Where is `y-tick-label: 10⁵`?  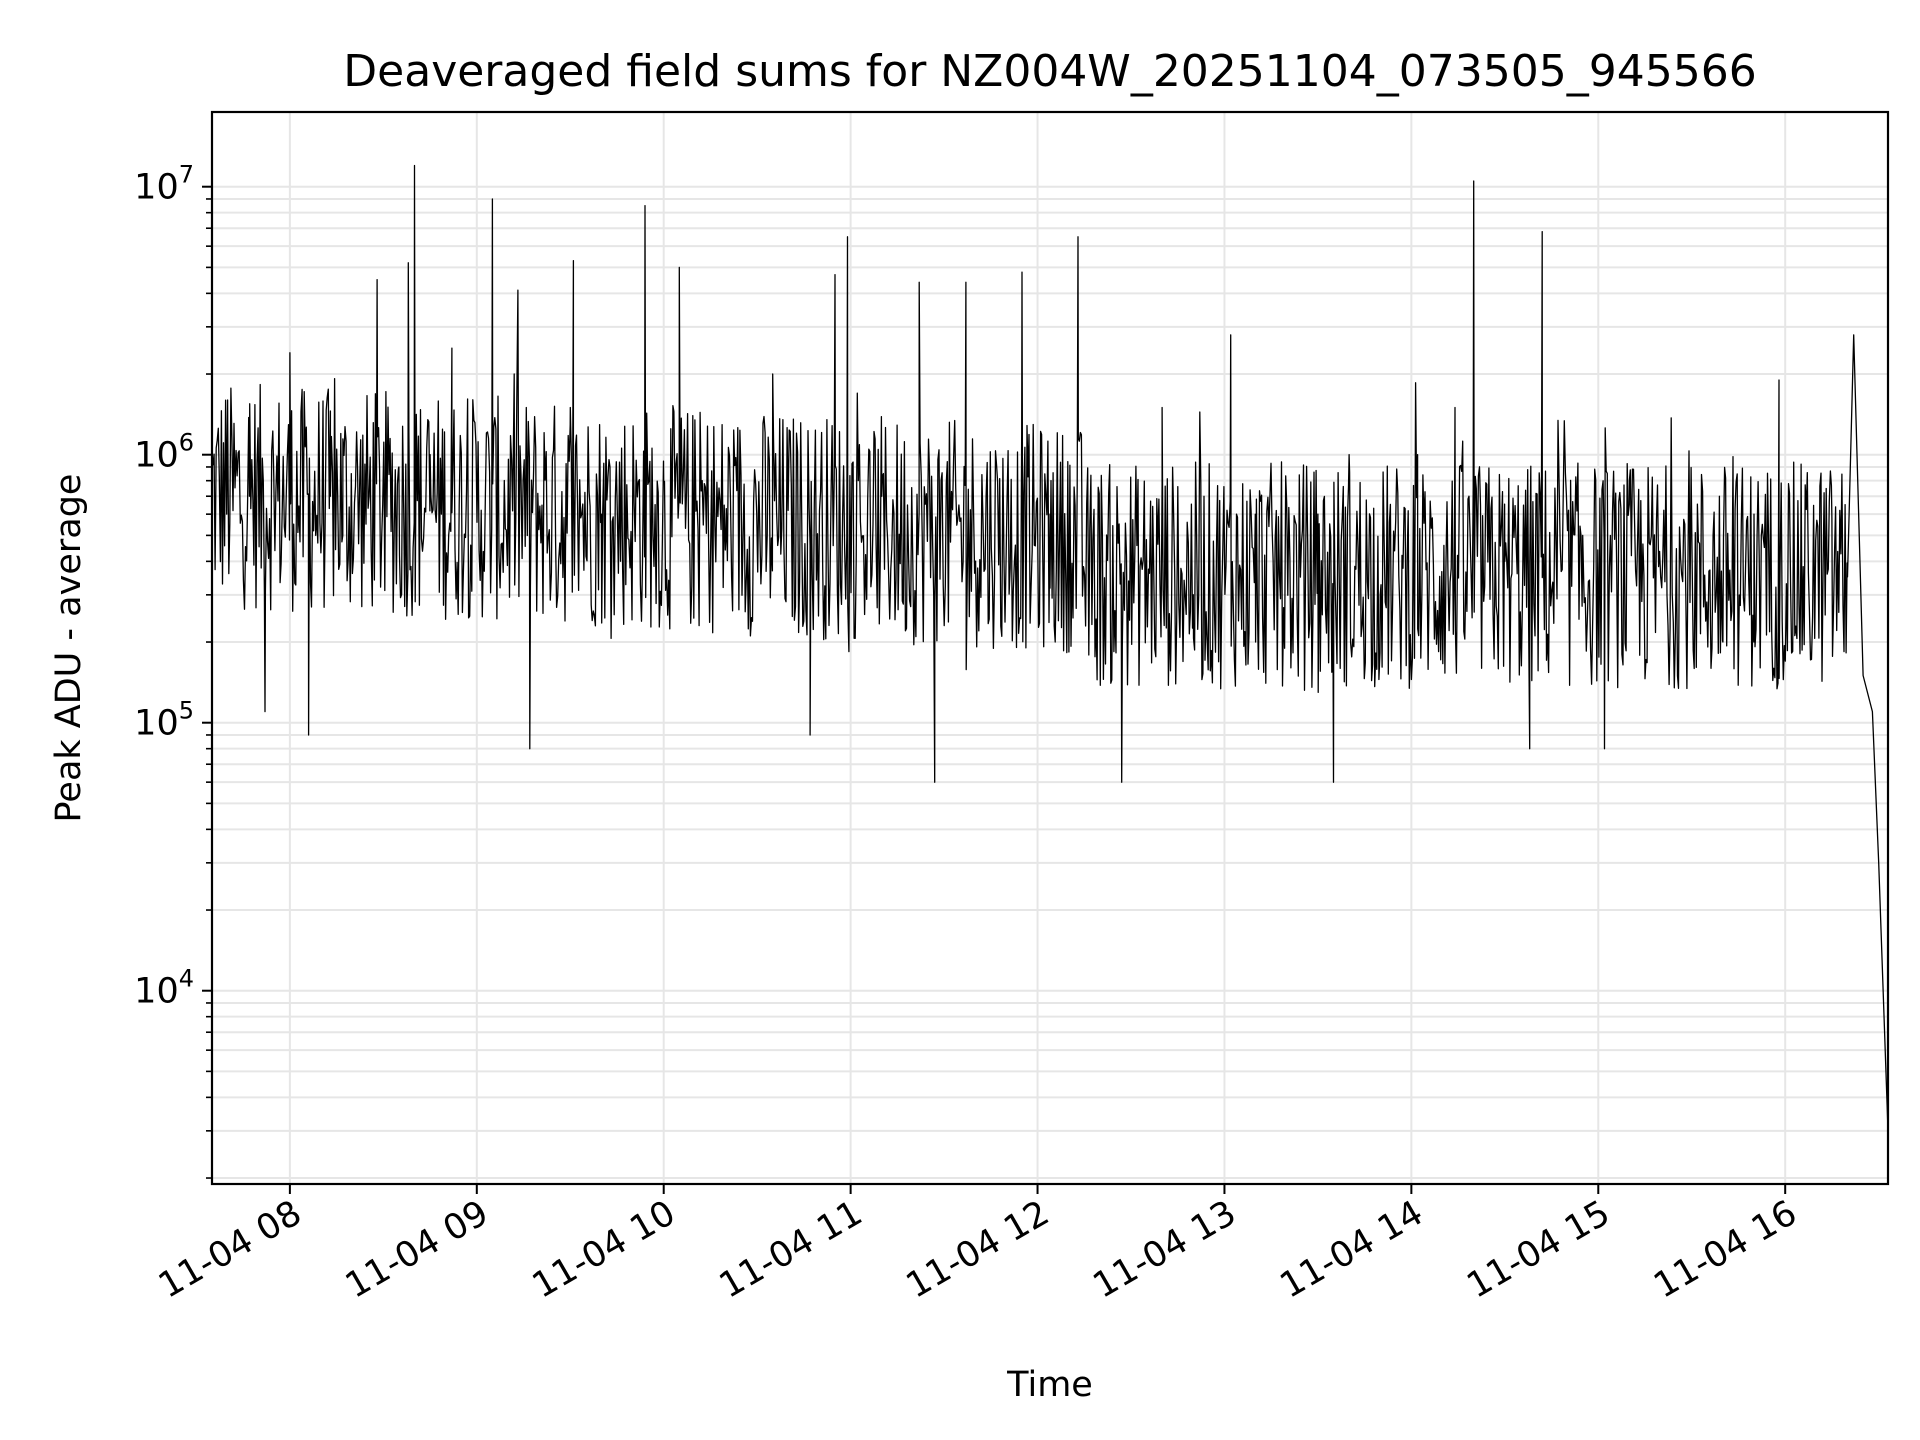
y-tick-label: 10⁵ is located at coordinates (164, 720).